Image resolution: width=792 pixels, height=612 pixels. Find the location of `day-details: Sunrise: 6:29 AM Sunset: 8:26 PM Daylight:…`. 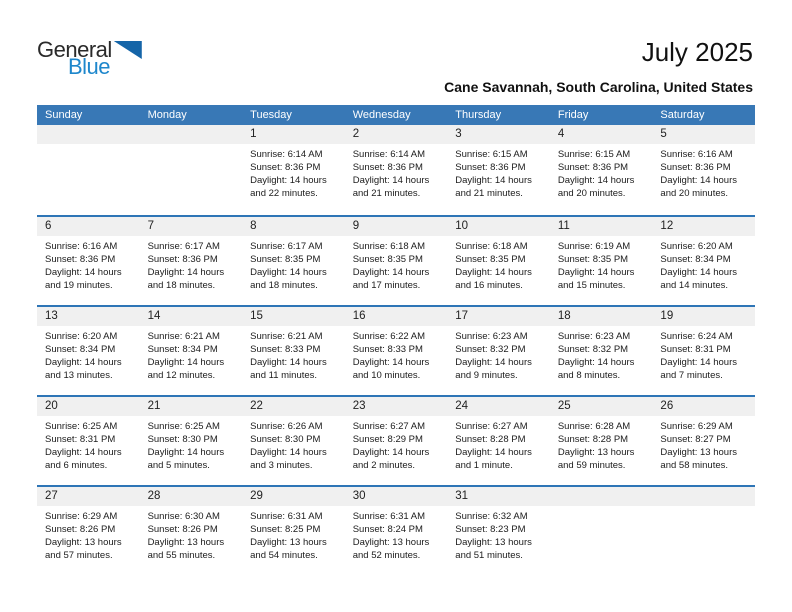

day-details: Sunrise: 6:29 AM Sunset: 8:26 PM Daylight:… is located at coordinates (90, 534).